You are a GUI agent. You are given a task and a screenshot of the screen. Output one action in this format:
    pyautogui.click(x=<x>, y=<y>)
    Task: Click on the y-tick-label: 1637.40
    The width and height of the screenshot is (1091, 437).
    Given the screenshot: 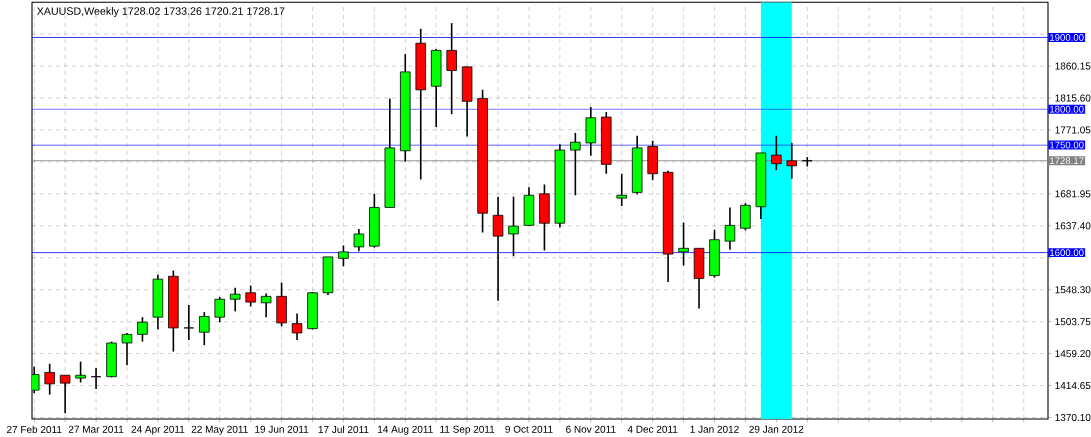 What is the action you would take?
    pyautogui.click(x=1073, y=226)
    